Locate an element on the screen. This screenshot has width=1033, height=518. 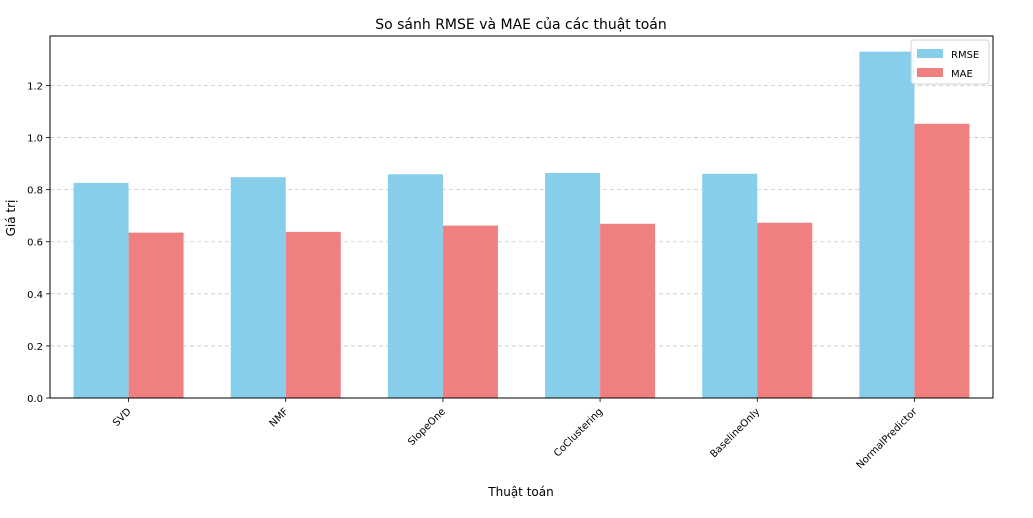
x-axis-label: Thuật toán is located at coordinates (520, 492).